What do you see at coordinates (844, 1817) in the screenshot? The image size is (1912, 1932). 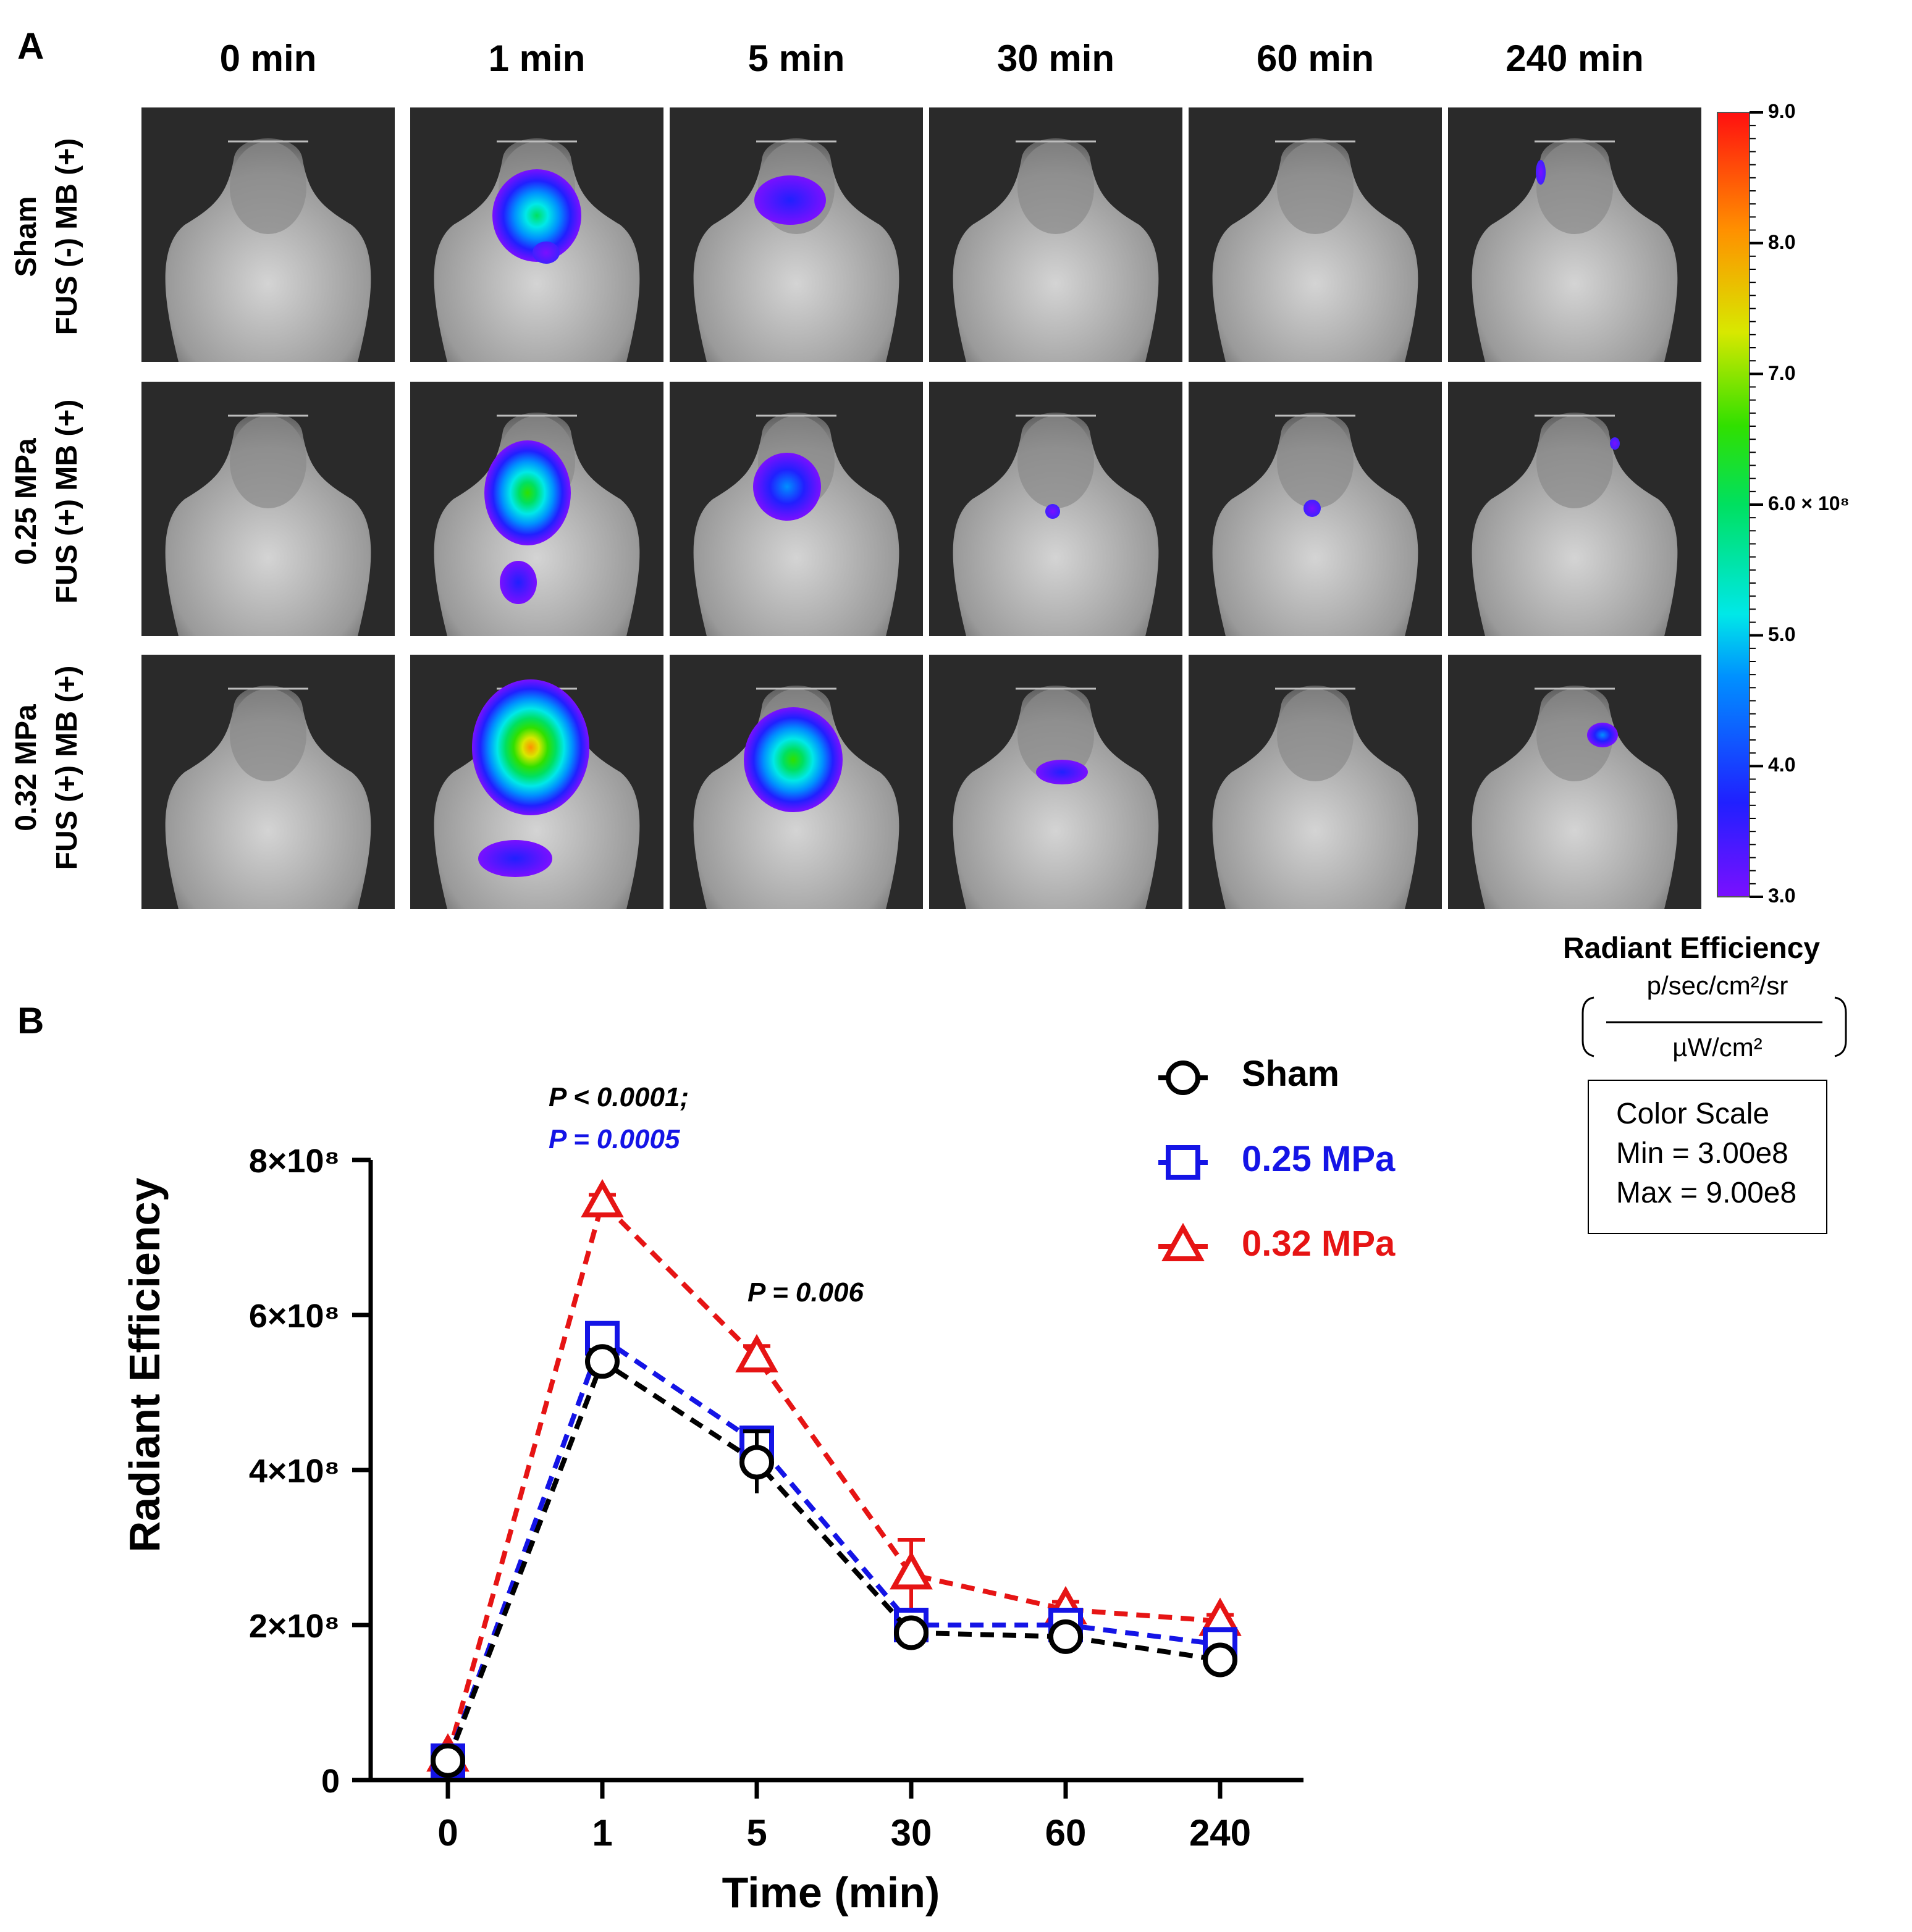 I see `x-ticks: 0 1 5 30 60 240` at bounding box center [844, 1817].